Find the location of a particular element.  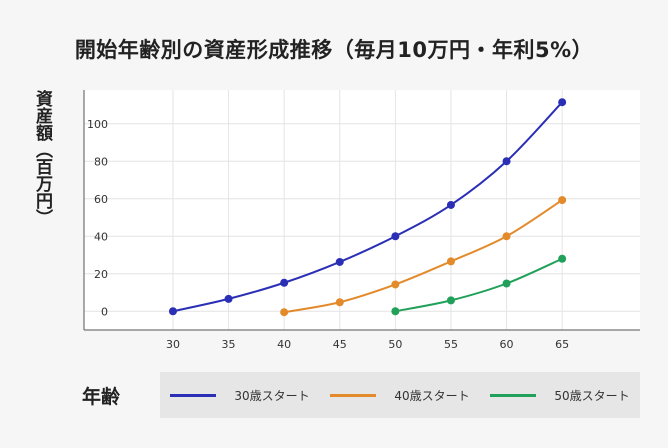

y-tick-label-3: 60 is located at coordinates (101, 199).